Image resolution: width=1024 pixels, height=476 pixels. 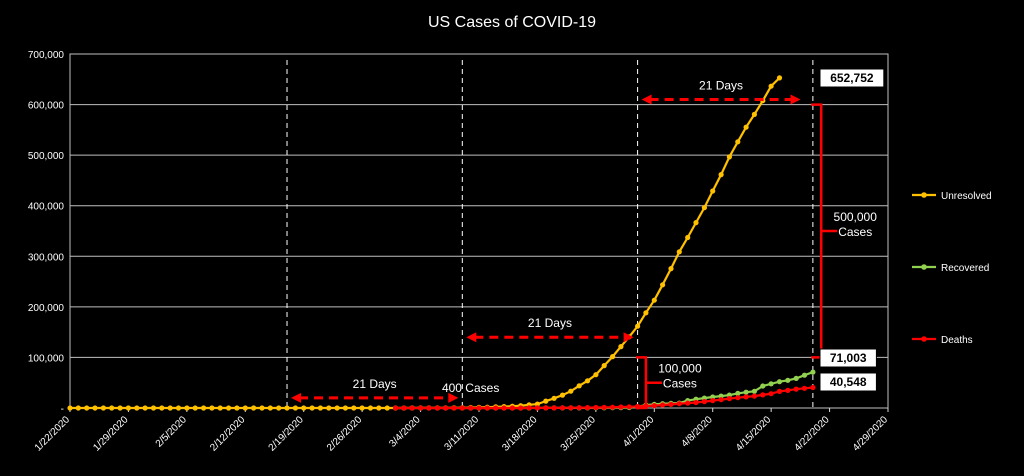 What do you see at coordinates (848, 358) in the screenshot?
I see `data-label-recovered: 71,003` at bounding box center [848, 358].